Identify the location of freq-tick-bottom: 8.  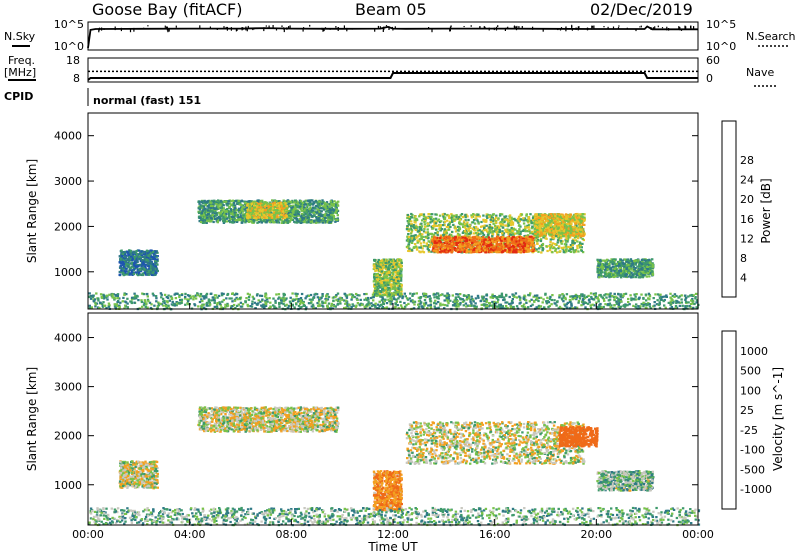
(76, 78).